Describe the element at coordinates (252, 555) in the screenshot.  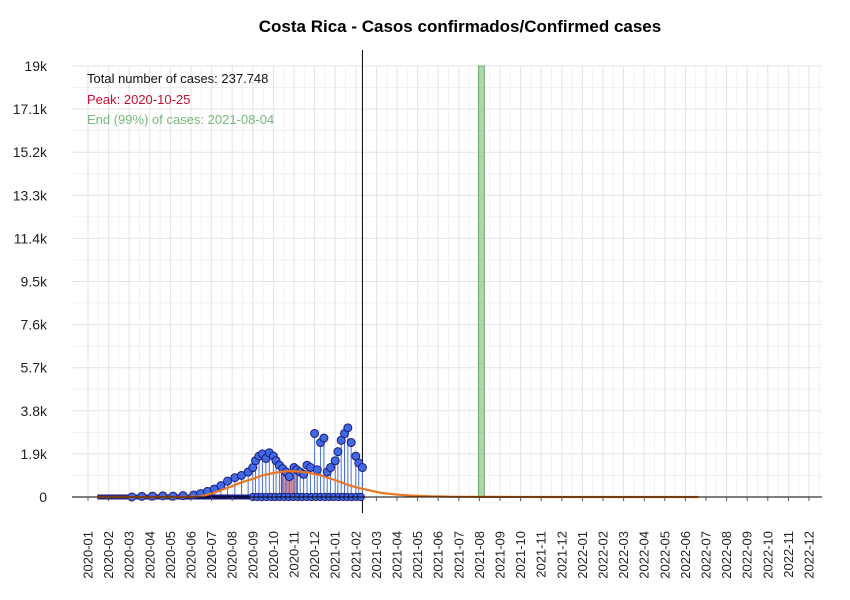
I see `x-tick-label: 2020-09` at that location.